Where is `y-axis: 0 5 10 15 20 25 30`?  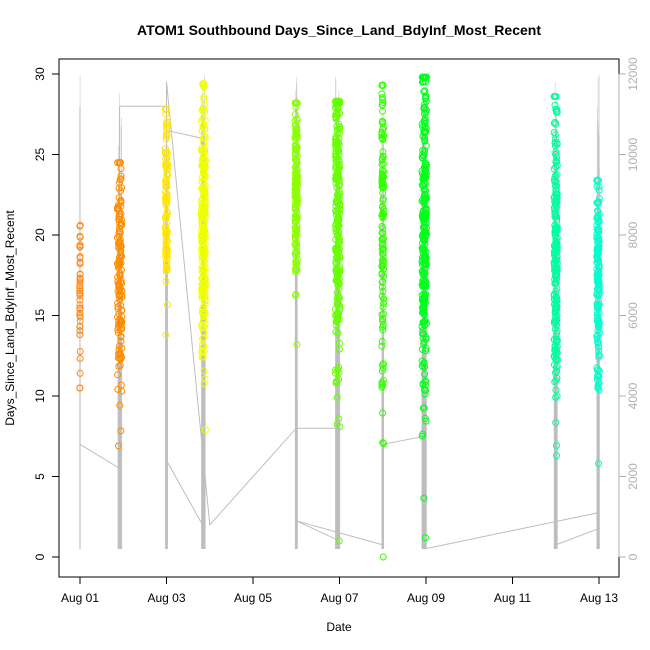
y-axis: 0 5 10 15 20 25 30 is located at coordinates (46, 313).